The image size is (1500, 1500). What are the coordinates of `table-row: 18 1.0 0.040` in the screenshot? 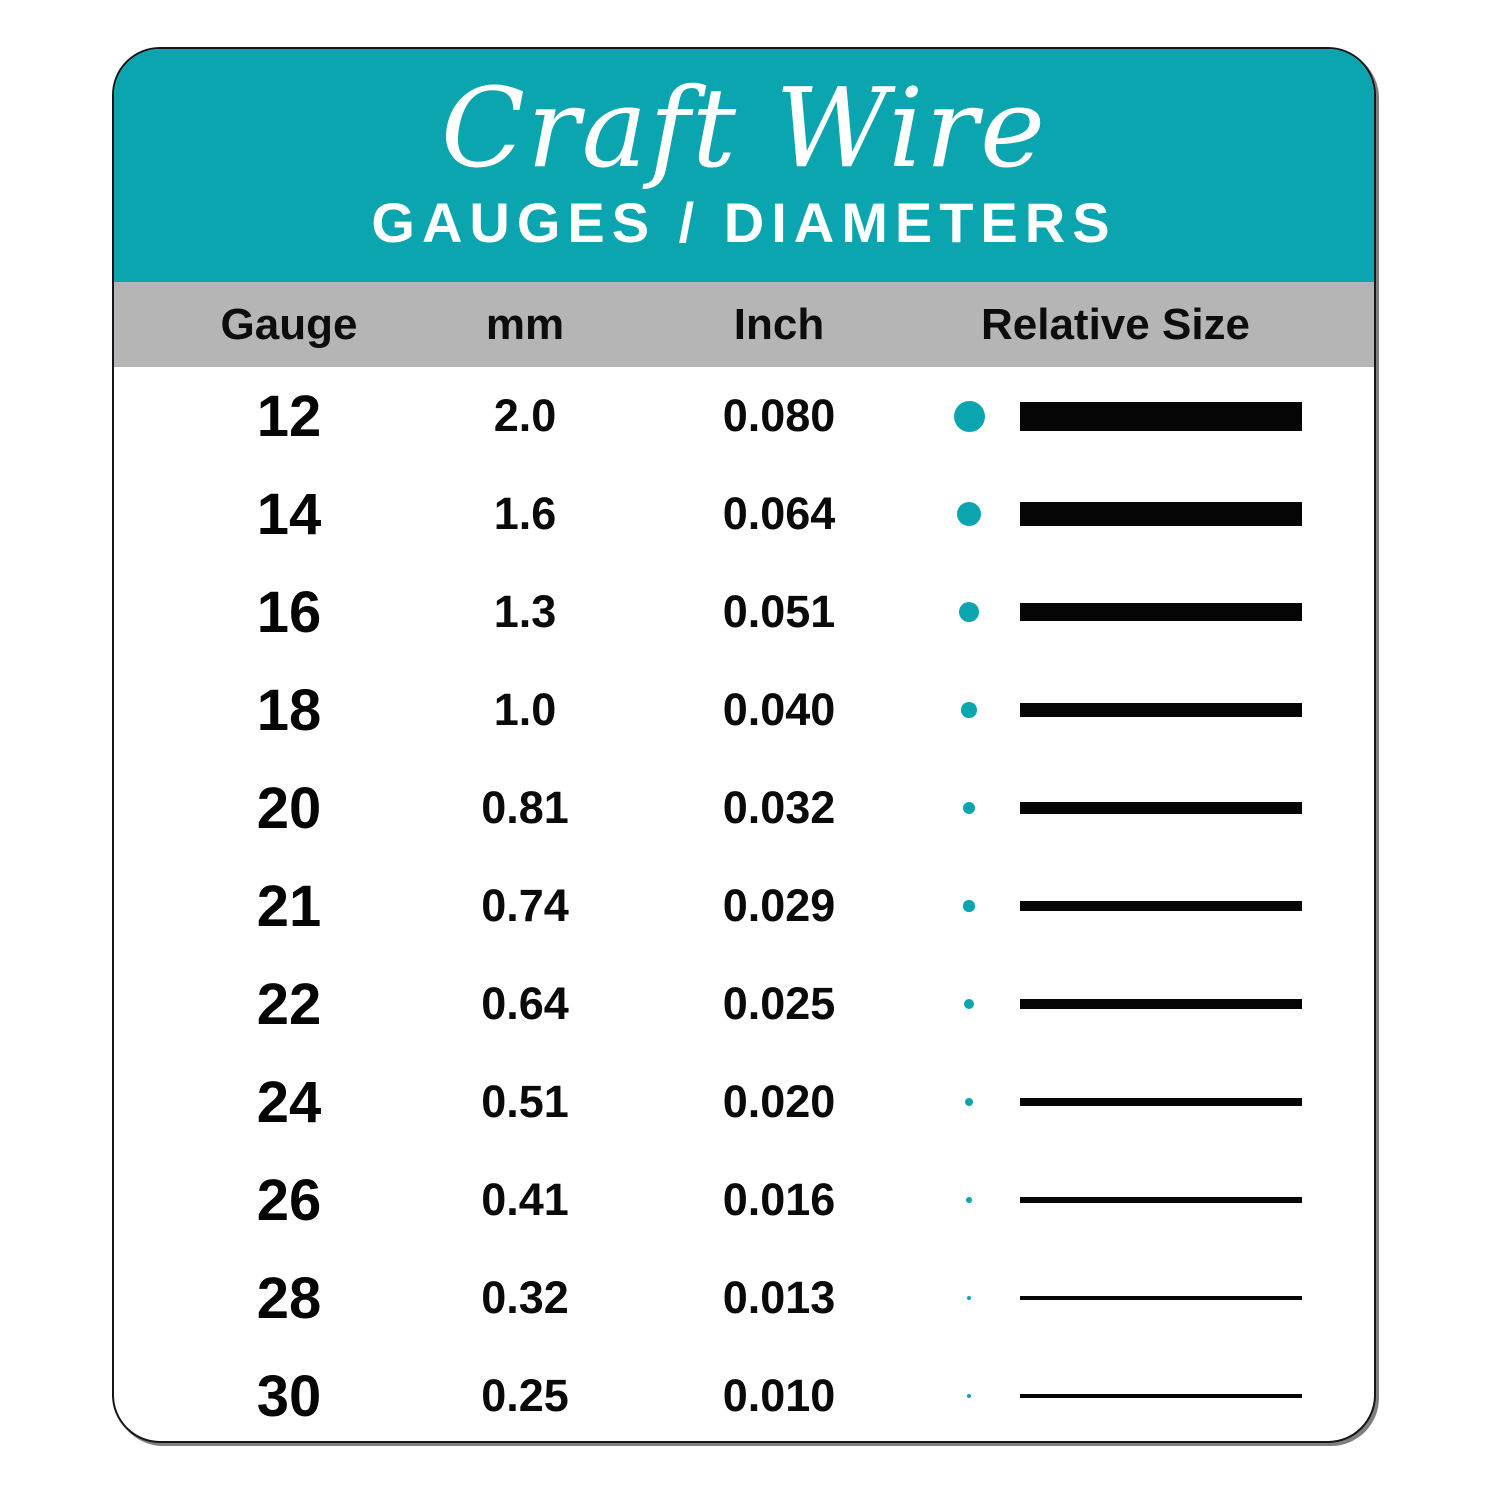 It's located at (744, 710).